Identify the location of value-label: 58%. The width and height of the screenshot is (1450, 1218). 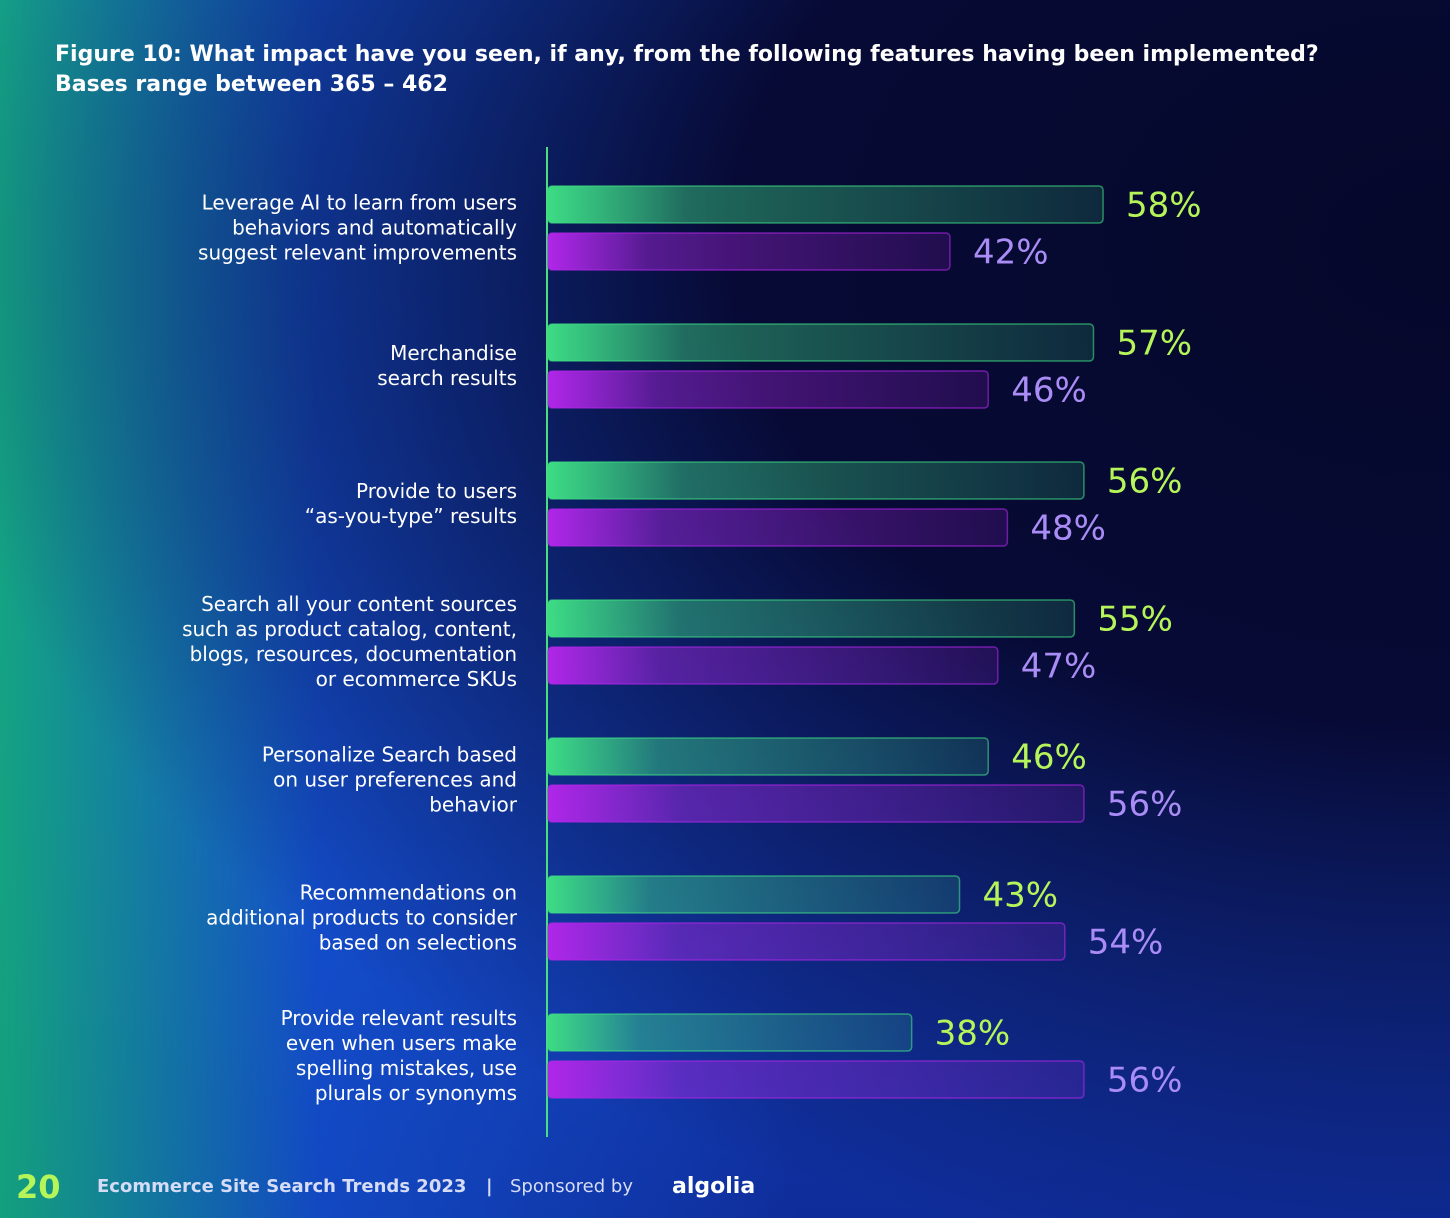
(1164, 206).